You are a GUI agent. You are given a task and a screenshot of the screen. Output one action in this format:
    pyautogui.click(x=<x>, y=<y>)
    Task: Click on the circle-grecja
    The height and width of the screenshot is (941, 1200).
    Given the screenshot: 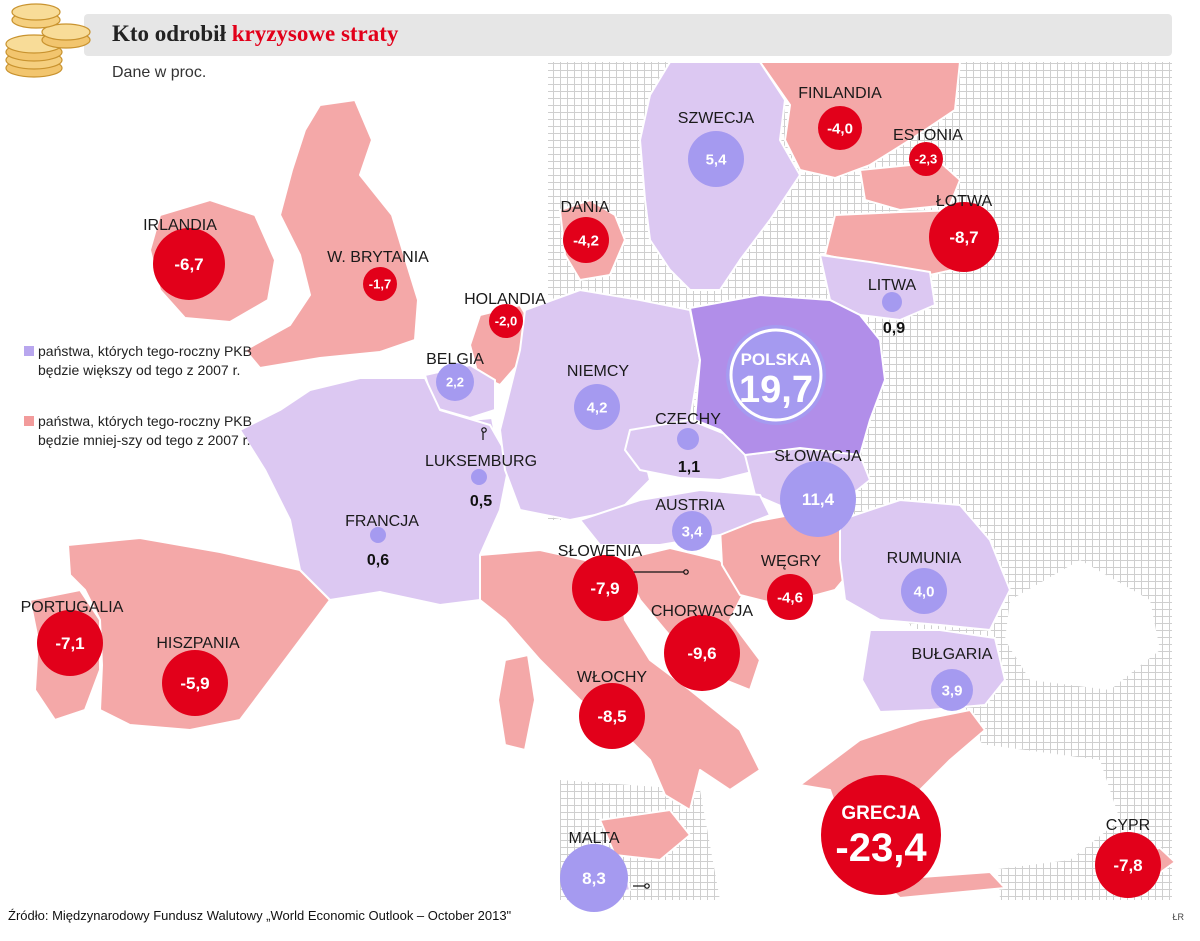 What is the action you would take?
    pyautogui.click(x=881, y=835)
    